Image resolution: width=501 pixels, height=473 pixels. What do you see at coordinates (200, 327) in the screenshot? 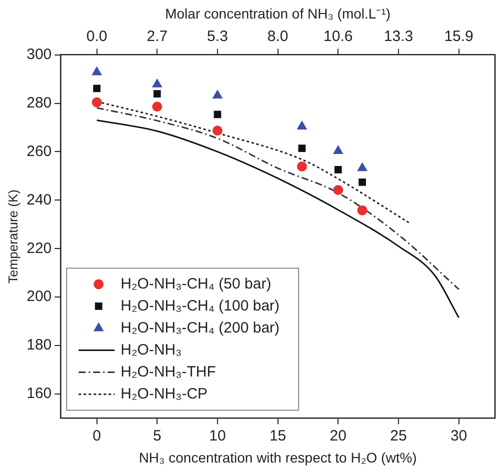
I see `legend-label: H₂O-NH₃-CH₄ (200 bar)` at bounding box center [200, 327].